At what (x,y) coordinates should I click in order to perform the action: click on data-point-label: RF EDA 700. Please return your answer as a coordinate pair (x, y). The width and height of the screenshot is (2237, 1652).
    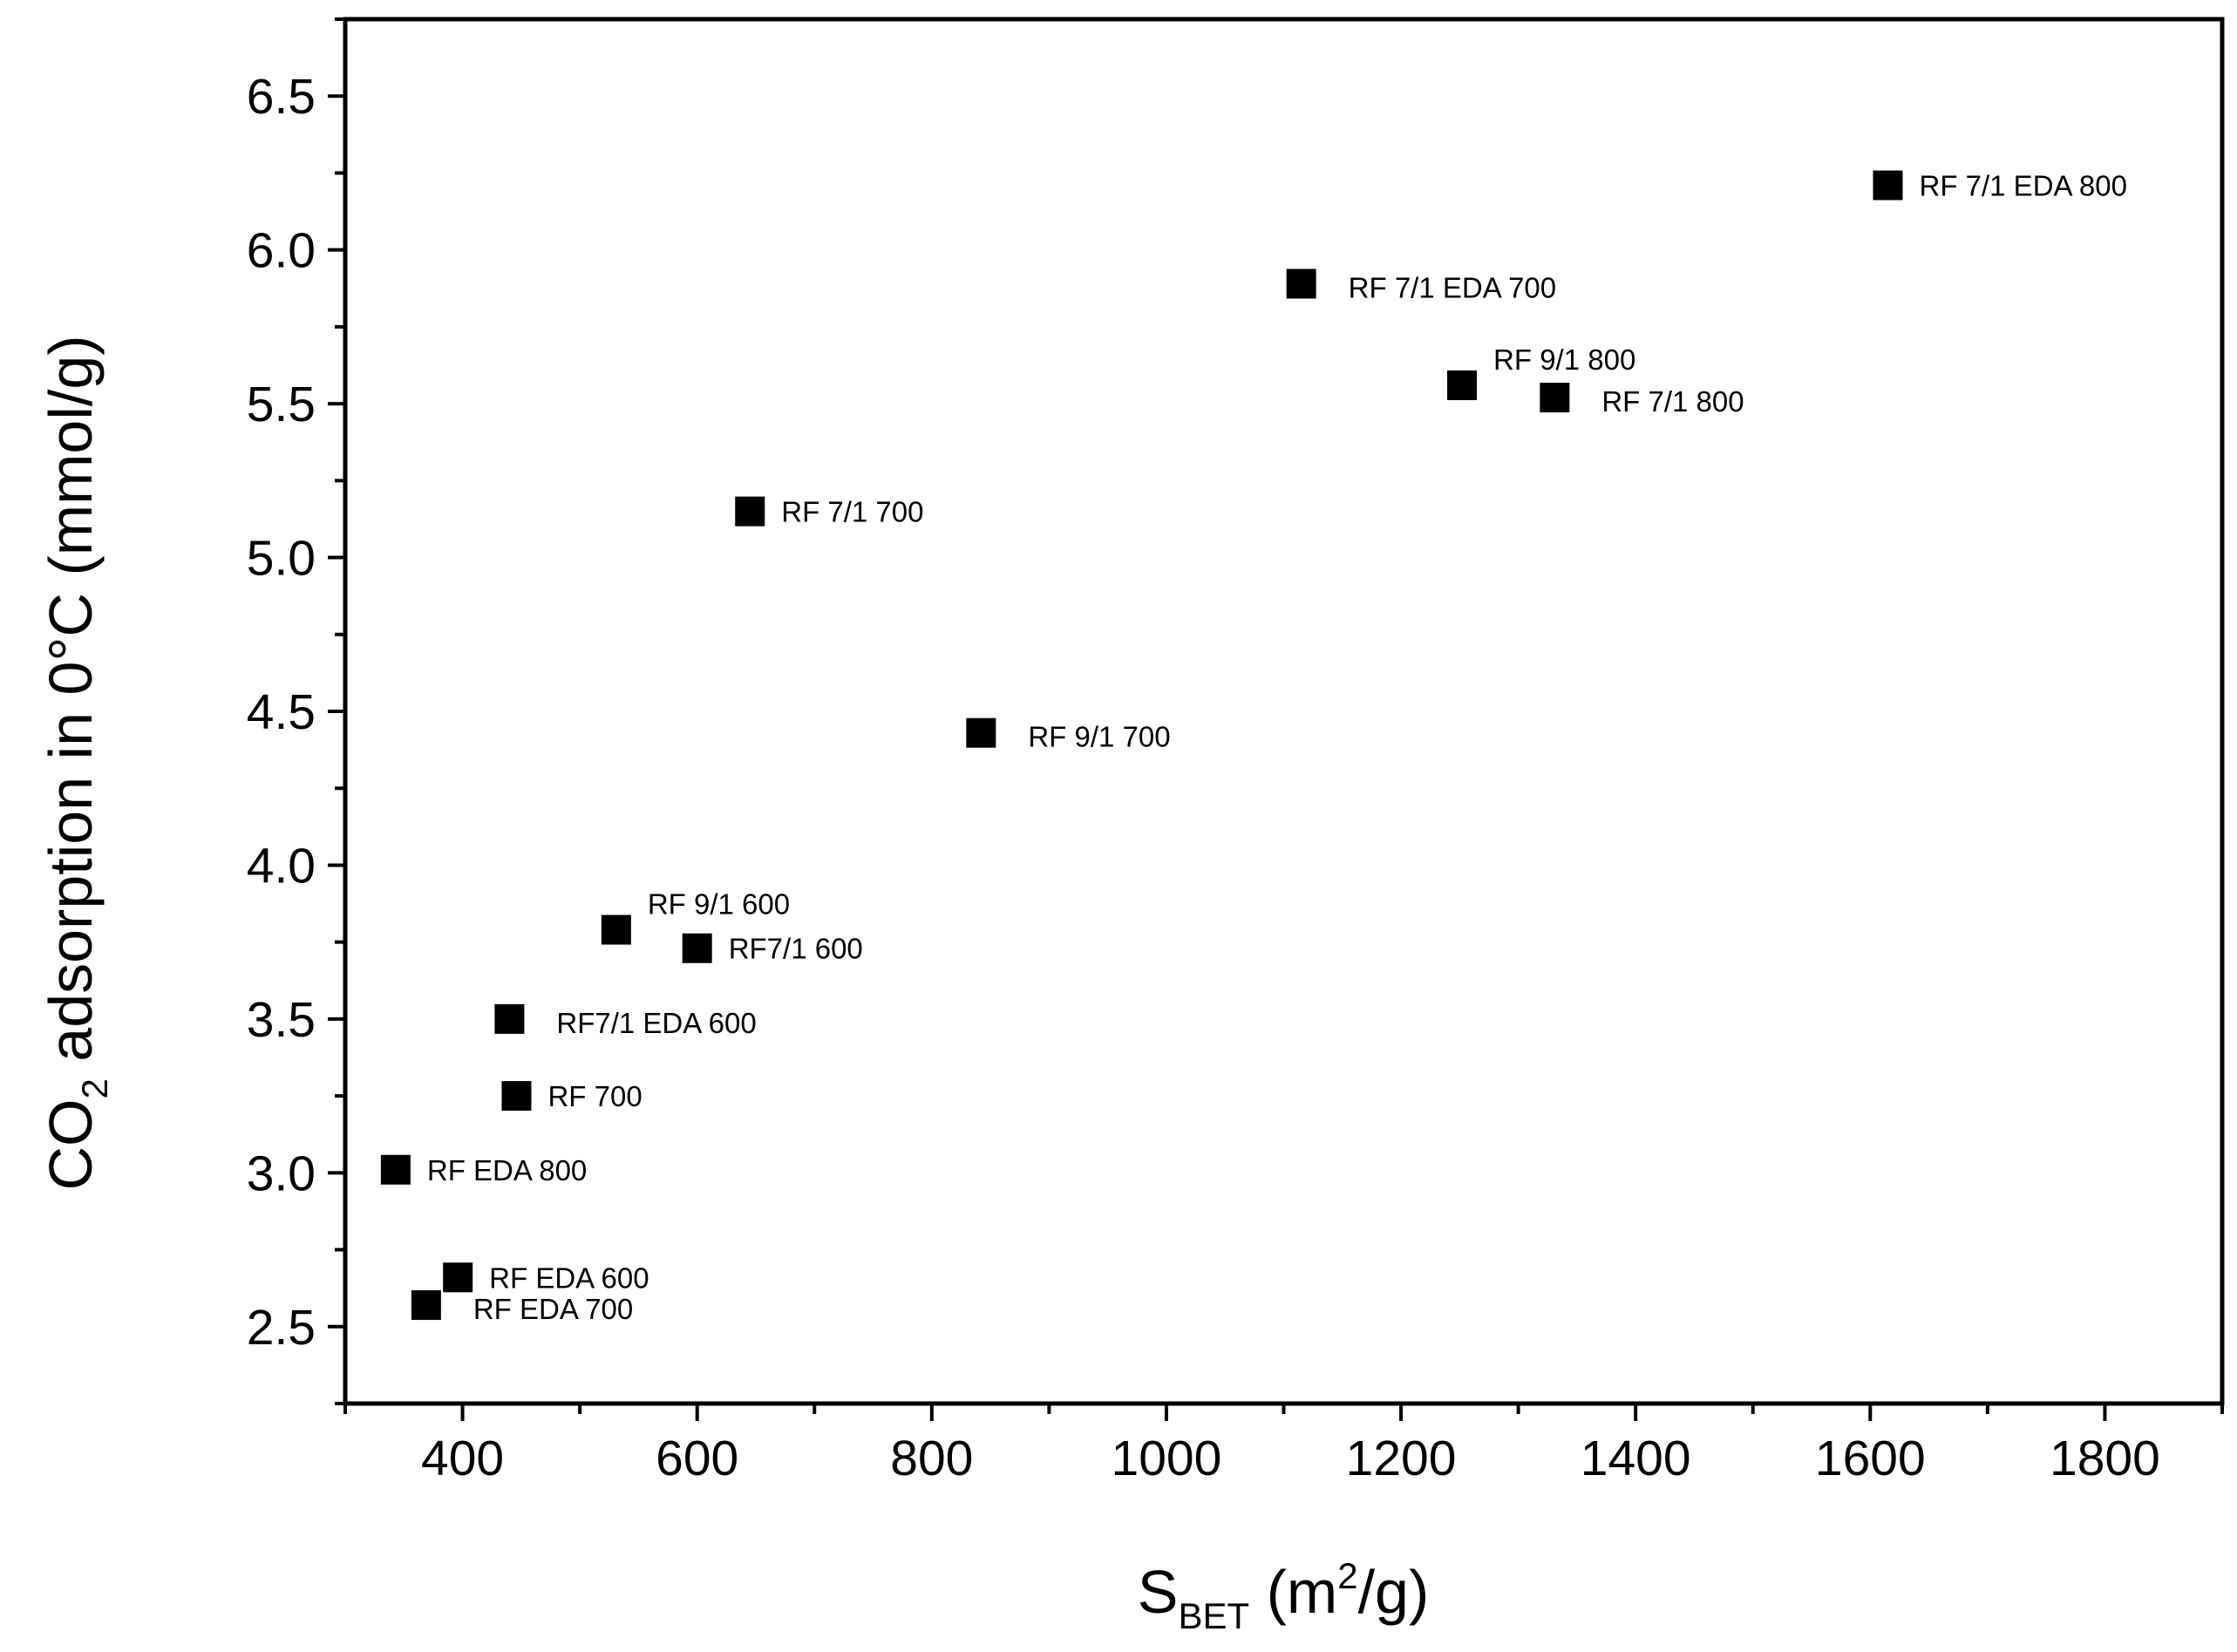
    Looking at the image, I should click on (553, 1309).